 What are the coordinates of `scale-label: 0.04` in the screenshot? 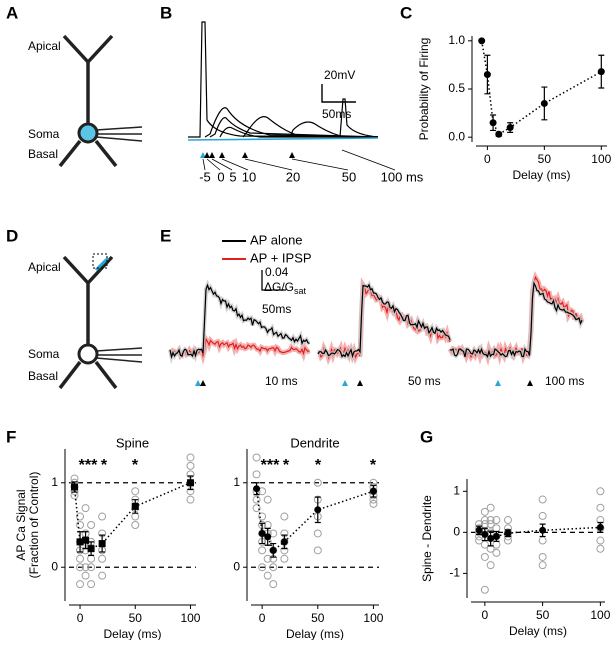 It's located at (277, 272).